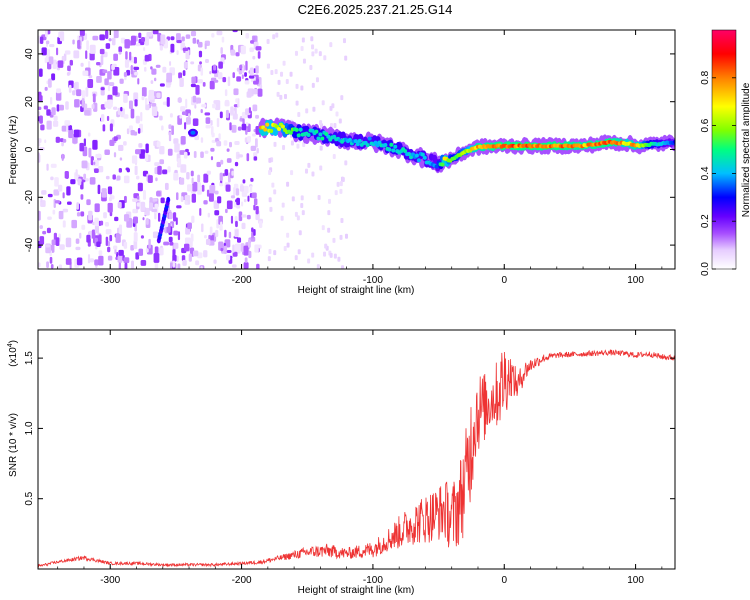 The image size is (750, 600). What do you see at coordinates (110, 280) in the screenshot?
I see `spectrogram-xtick-label: -300` at bounding box center [110, 280].